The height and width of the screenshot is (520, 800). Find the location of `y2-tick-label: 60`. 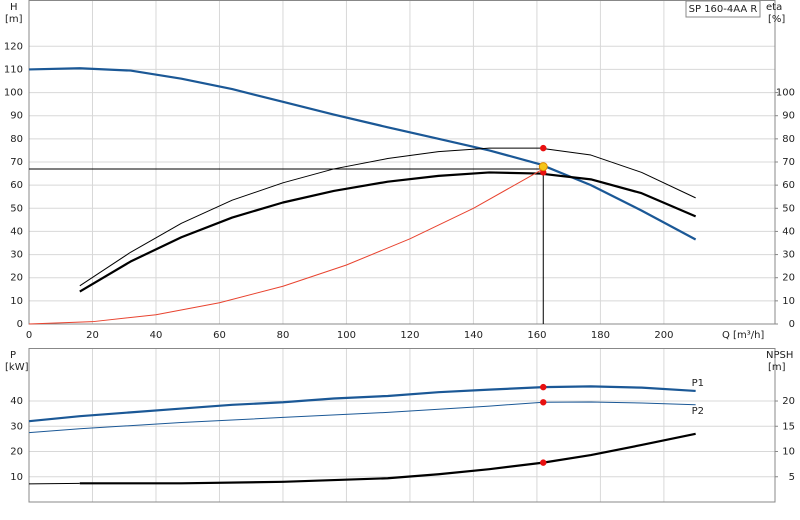

y2-tick-label: 60 is located at coordinates (788, 185).